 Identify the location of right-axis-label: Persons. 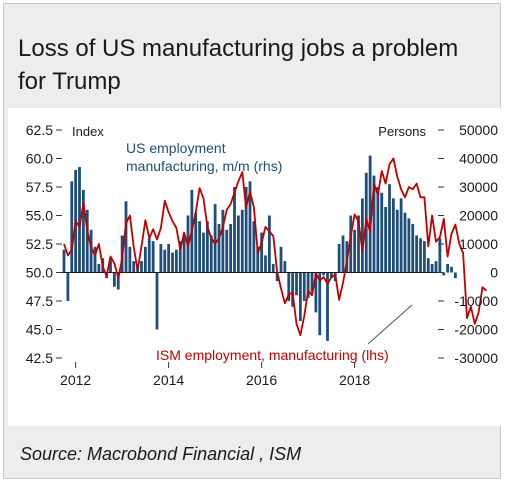
(402, 131).